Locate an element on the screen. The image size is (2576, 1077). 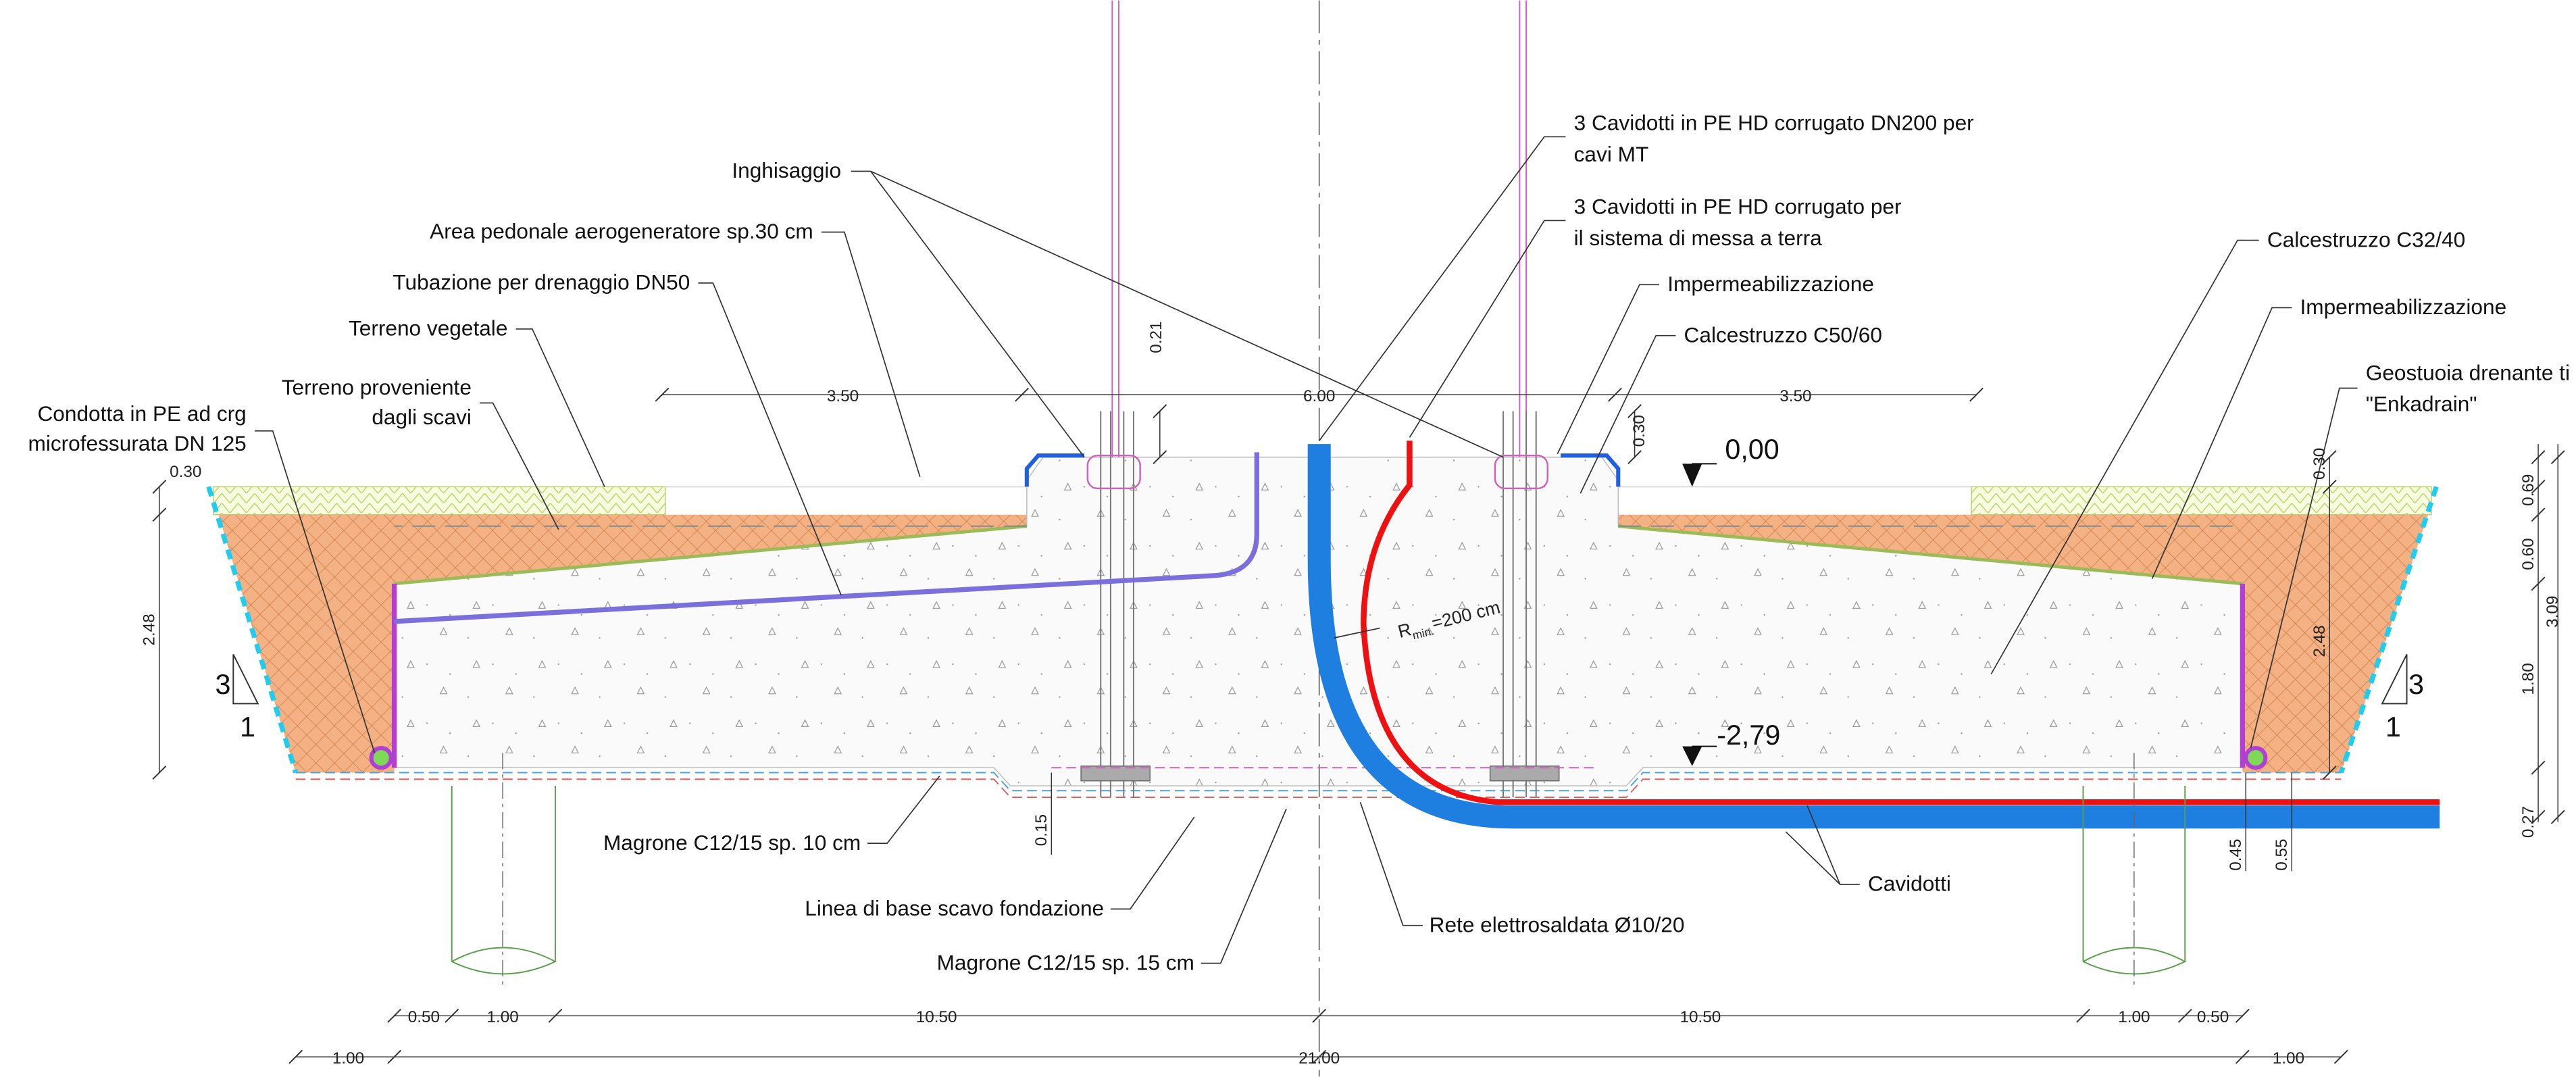
callout: Area pedonale aerogeneratore sp.30 cm is located at coordinates (621, 231).